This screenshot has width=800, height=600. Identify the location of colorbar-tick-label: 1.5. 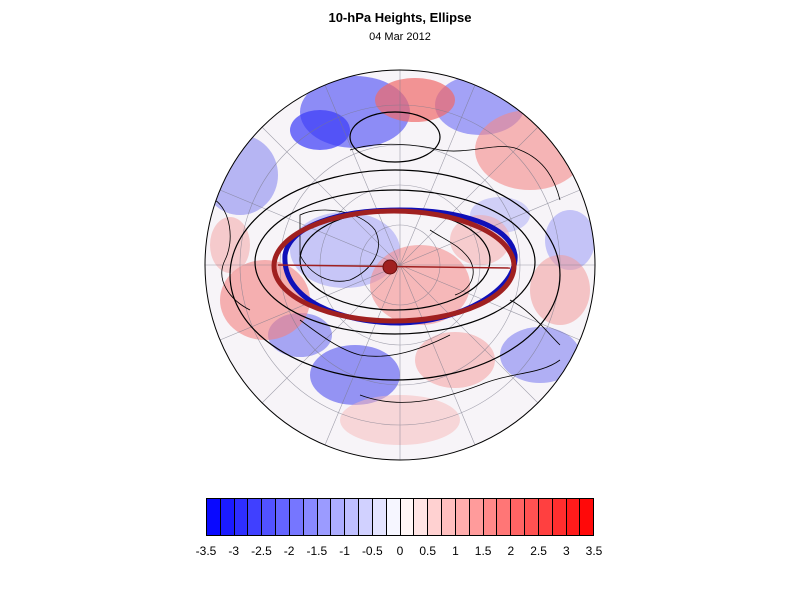
(483, 551).